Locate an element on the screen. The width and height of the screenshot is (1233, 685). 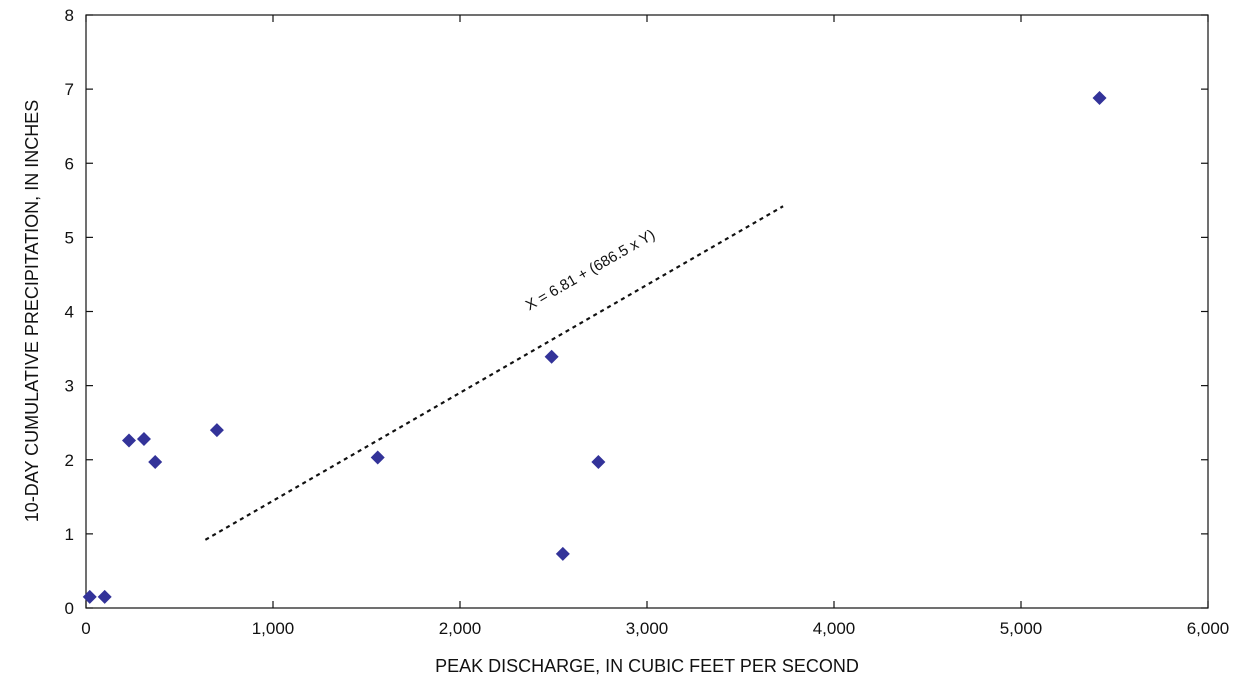
x-tick-label: 1,000 is located at coordinates (273, 628).